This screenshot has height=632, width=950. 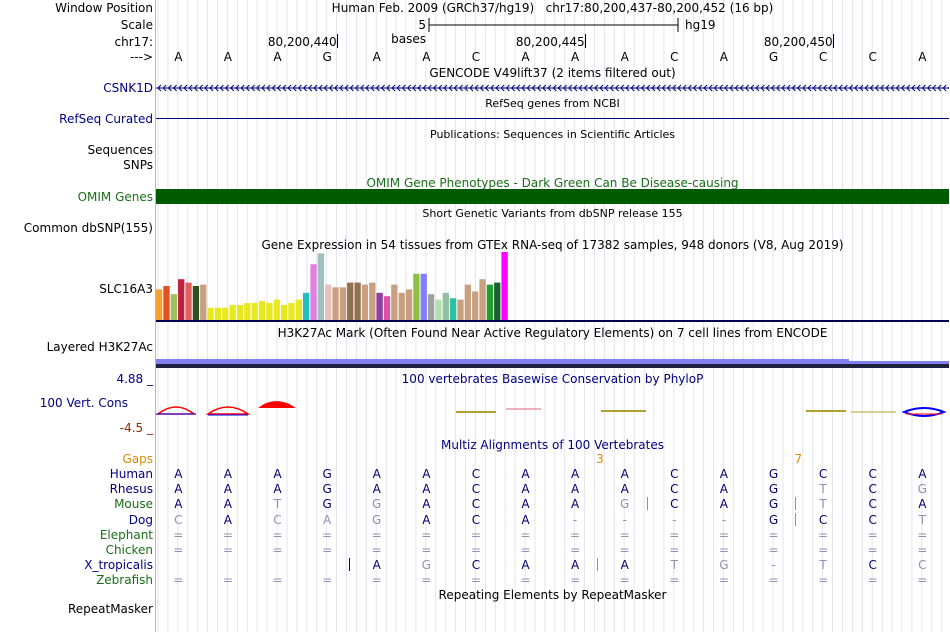 What do you see at coordinates (133, 504) in the screenshot?
I see `species-label: Mouse` at bounding box center [133, 504].